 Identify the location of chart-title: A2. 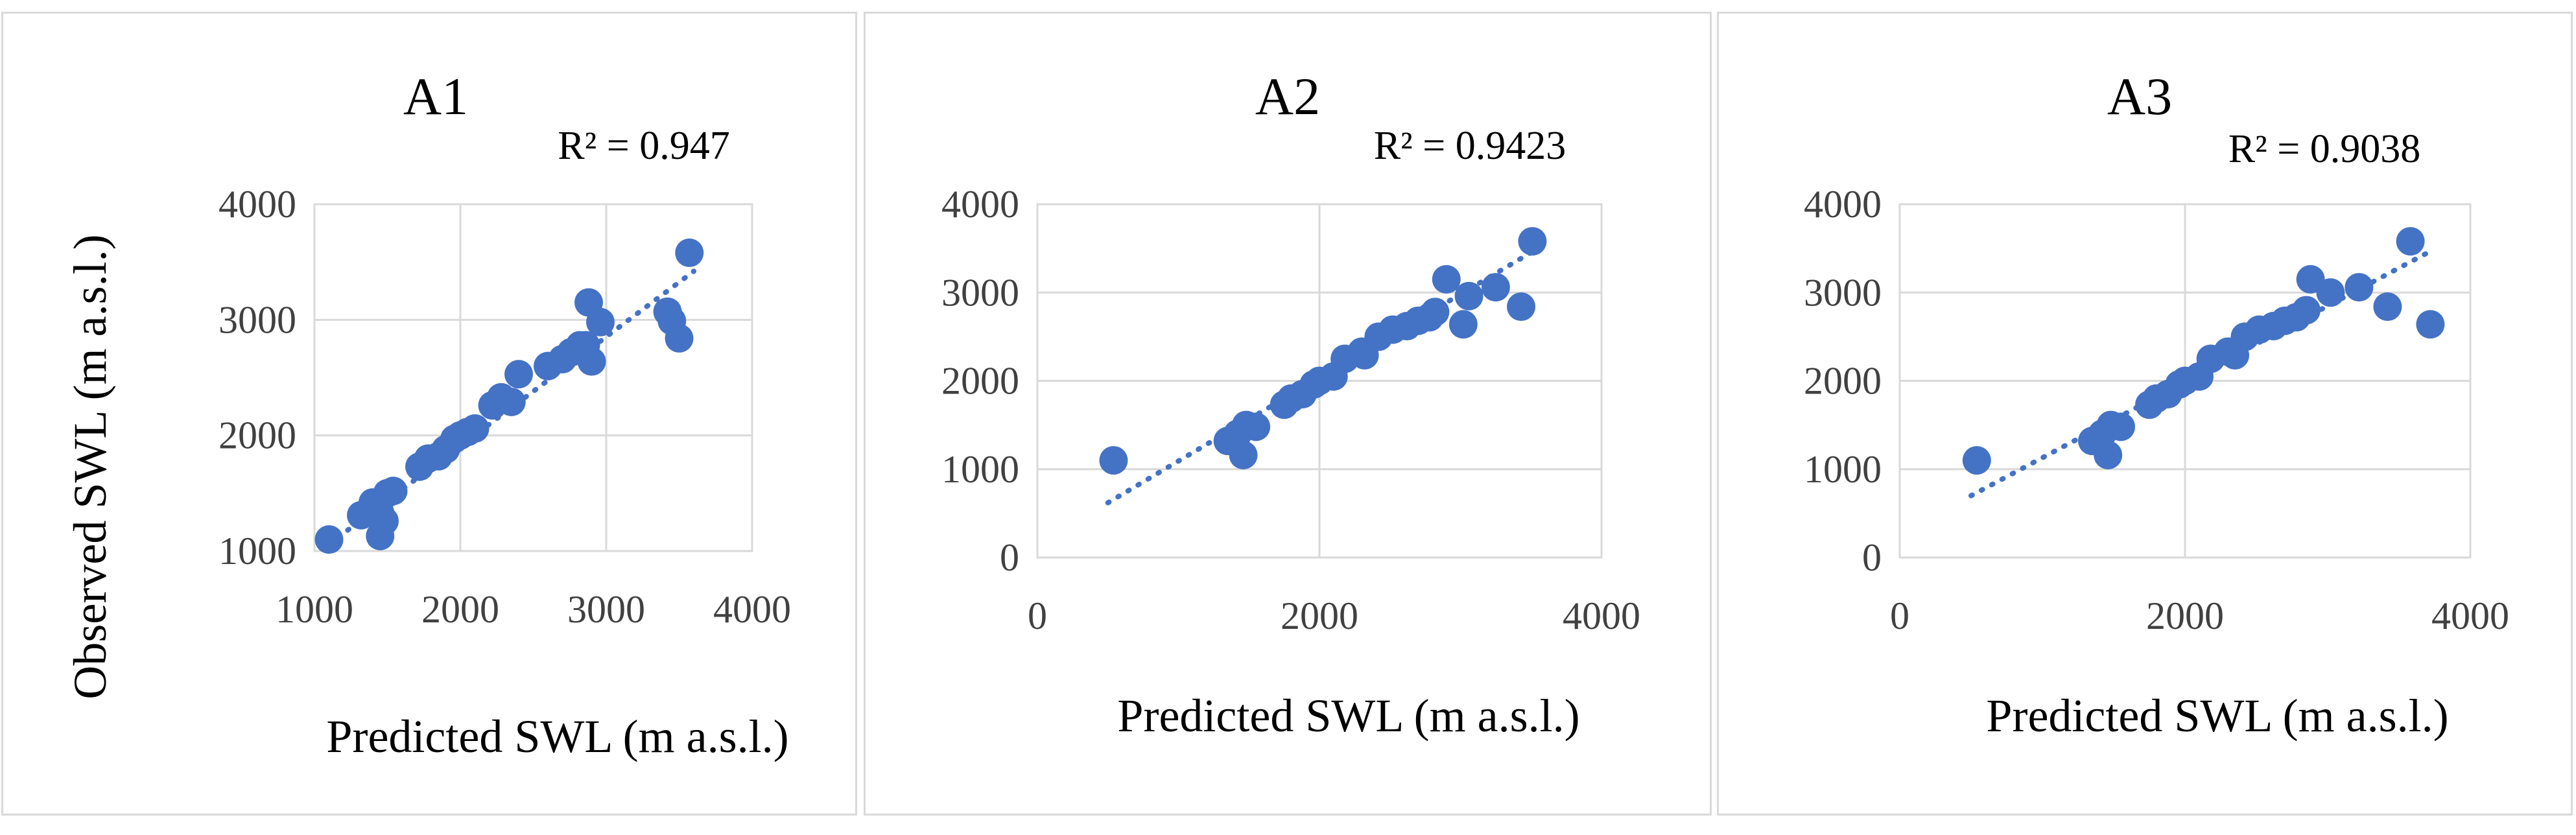
(1287, 96).